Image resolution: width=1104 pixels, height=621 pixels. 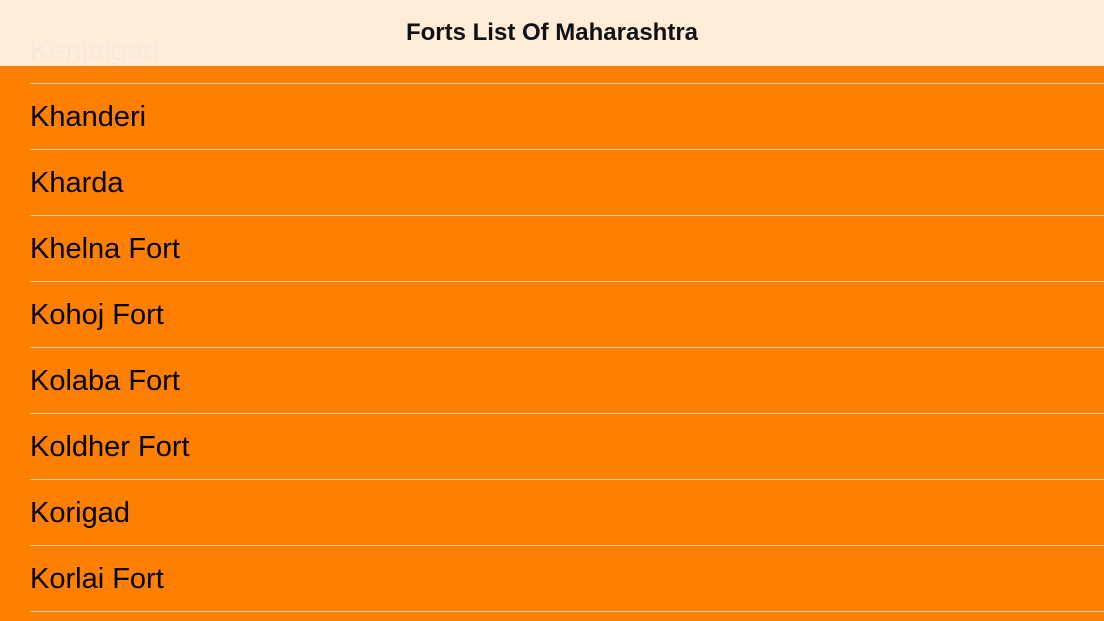 What do you see at coordinates (552, 117) in the screenshot?
I see `list-item: Khanderi` at bounding box center [552, 117].